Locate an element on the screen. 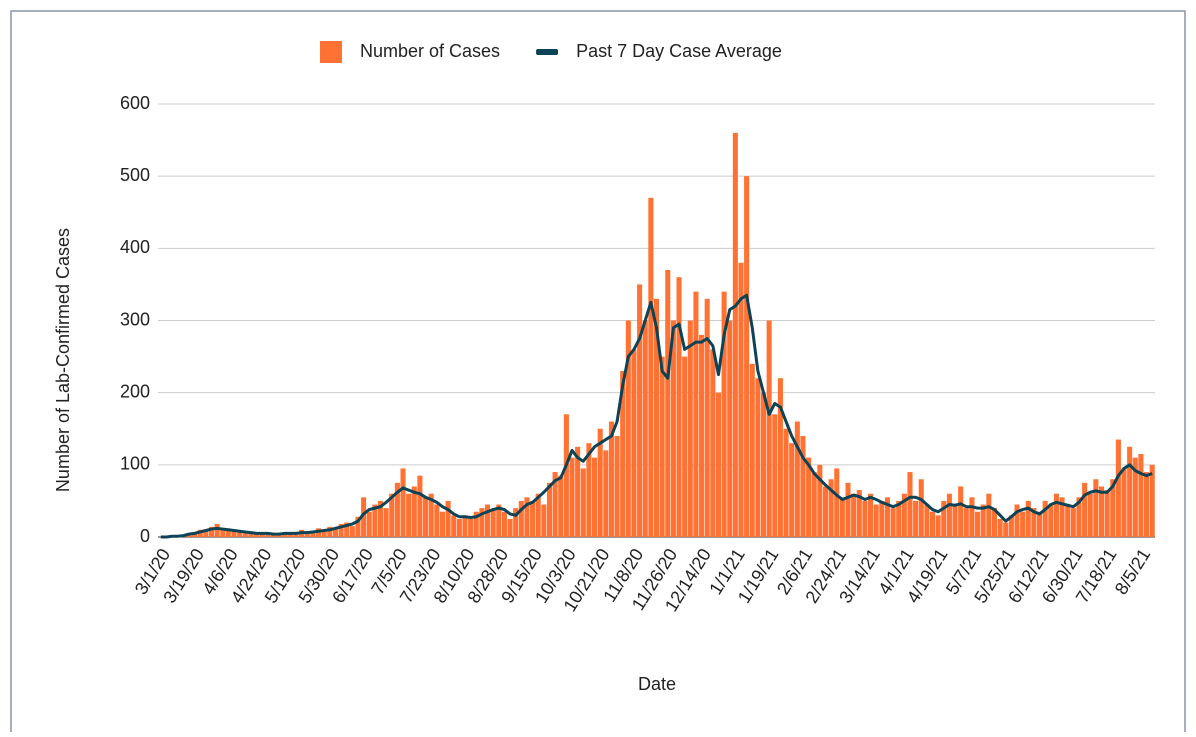  y-axis-label: Number of Lab-Confirmed Cases is located at coordinates (63, 360).